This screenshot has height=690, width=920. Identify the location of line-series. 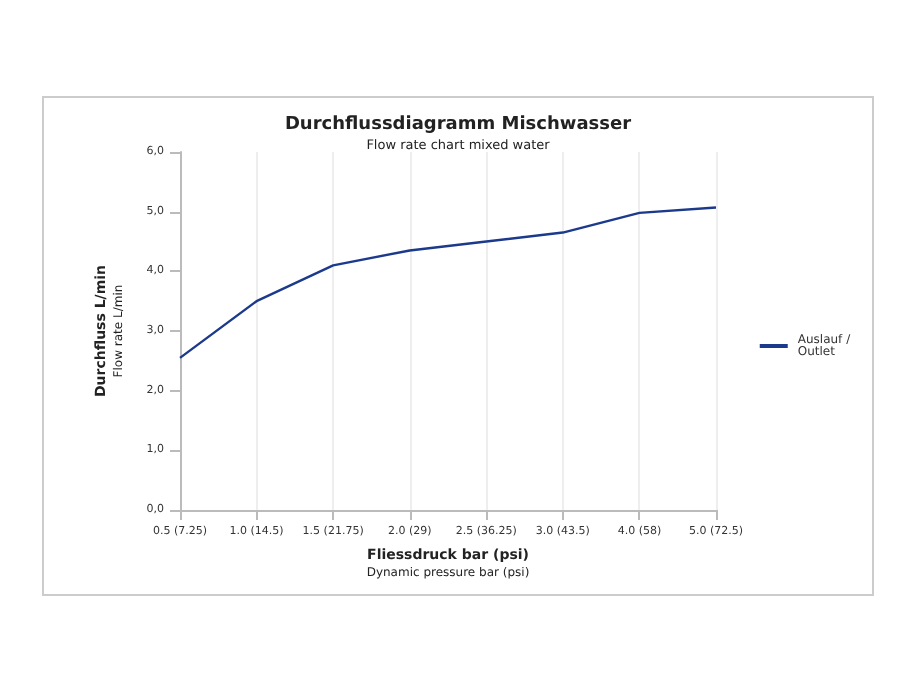
(448, 283).